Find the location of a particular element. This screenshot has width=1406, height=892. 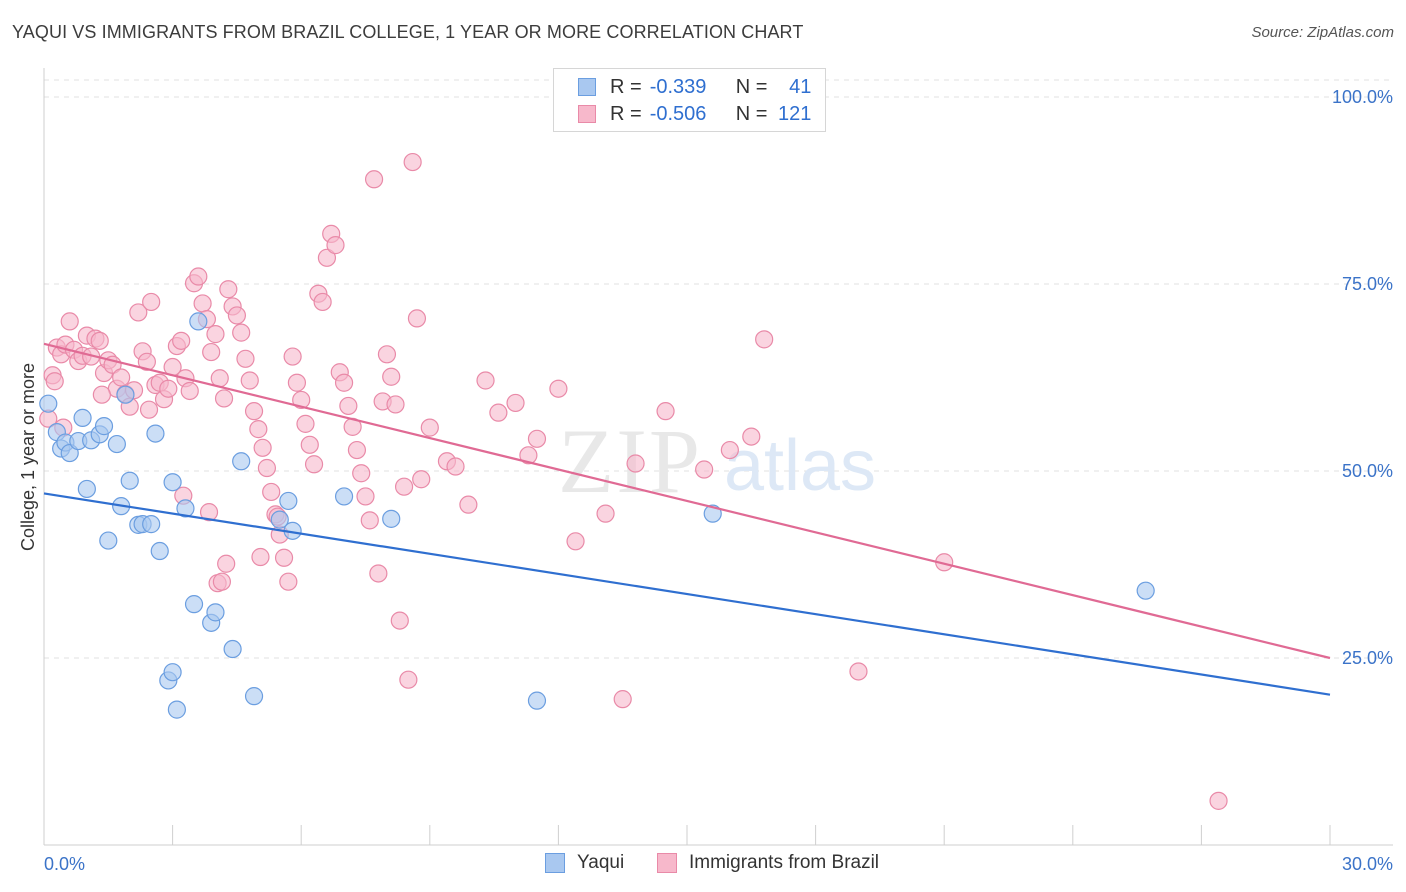

r-value: -0.506 is located at coordinates (678, 113).